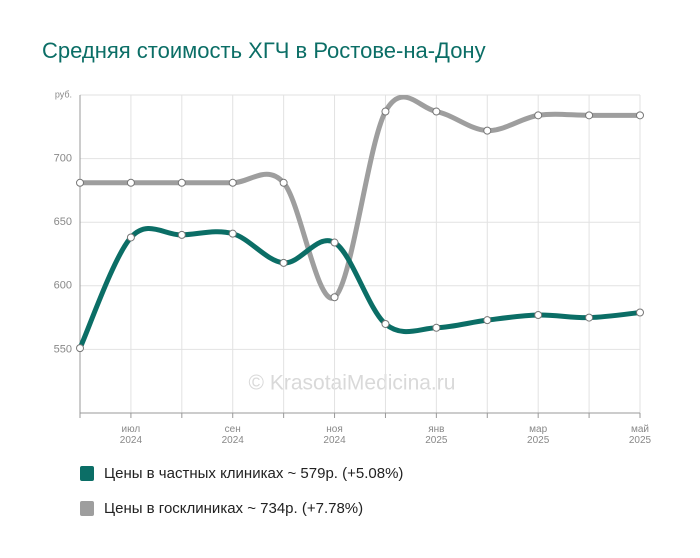  Describe the element at coordinates (131, 435) in the screenshot. I see `x-tick-label: июл 2024` at that location.